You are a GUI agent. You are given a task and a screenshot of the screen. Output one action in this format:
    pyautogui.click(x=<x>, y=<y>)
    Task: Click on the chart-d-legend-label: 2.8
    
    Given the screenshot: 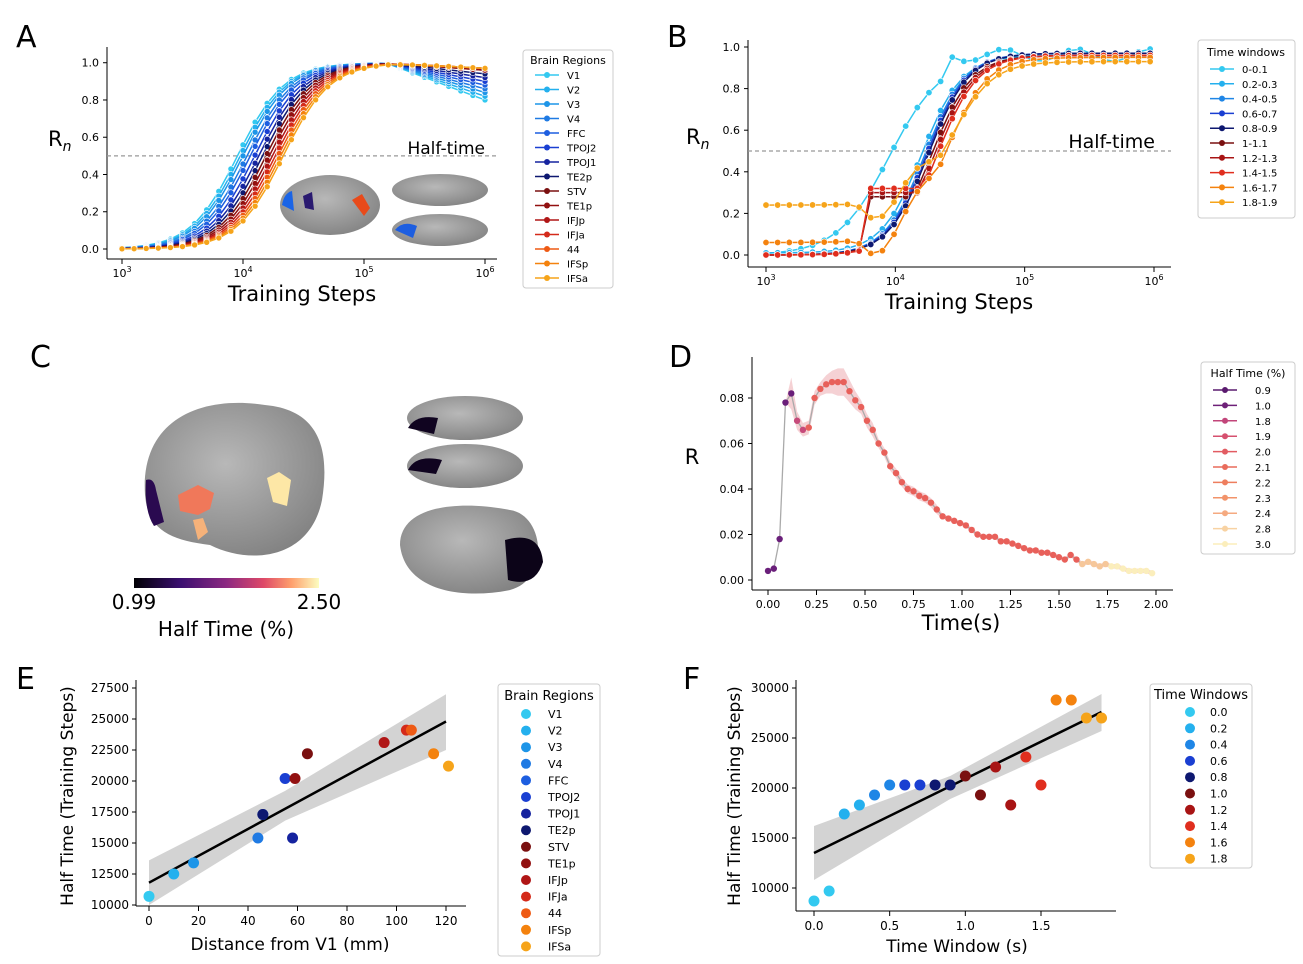 What is the action you would take?
    pyautogui.click(x=1263, y=530)
    